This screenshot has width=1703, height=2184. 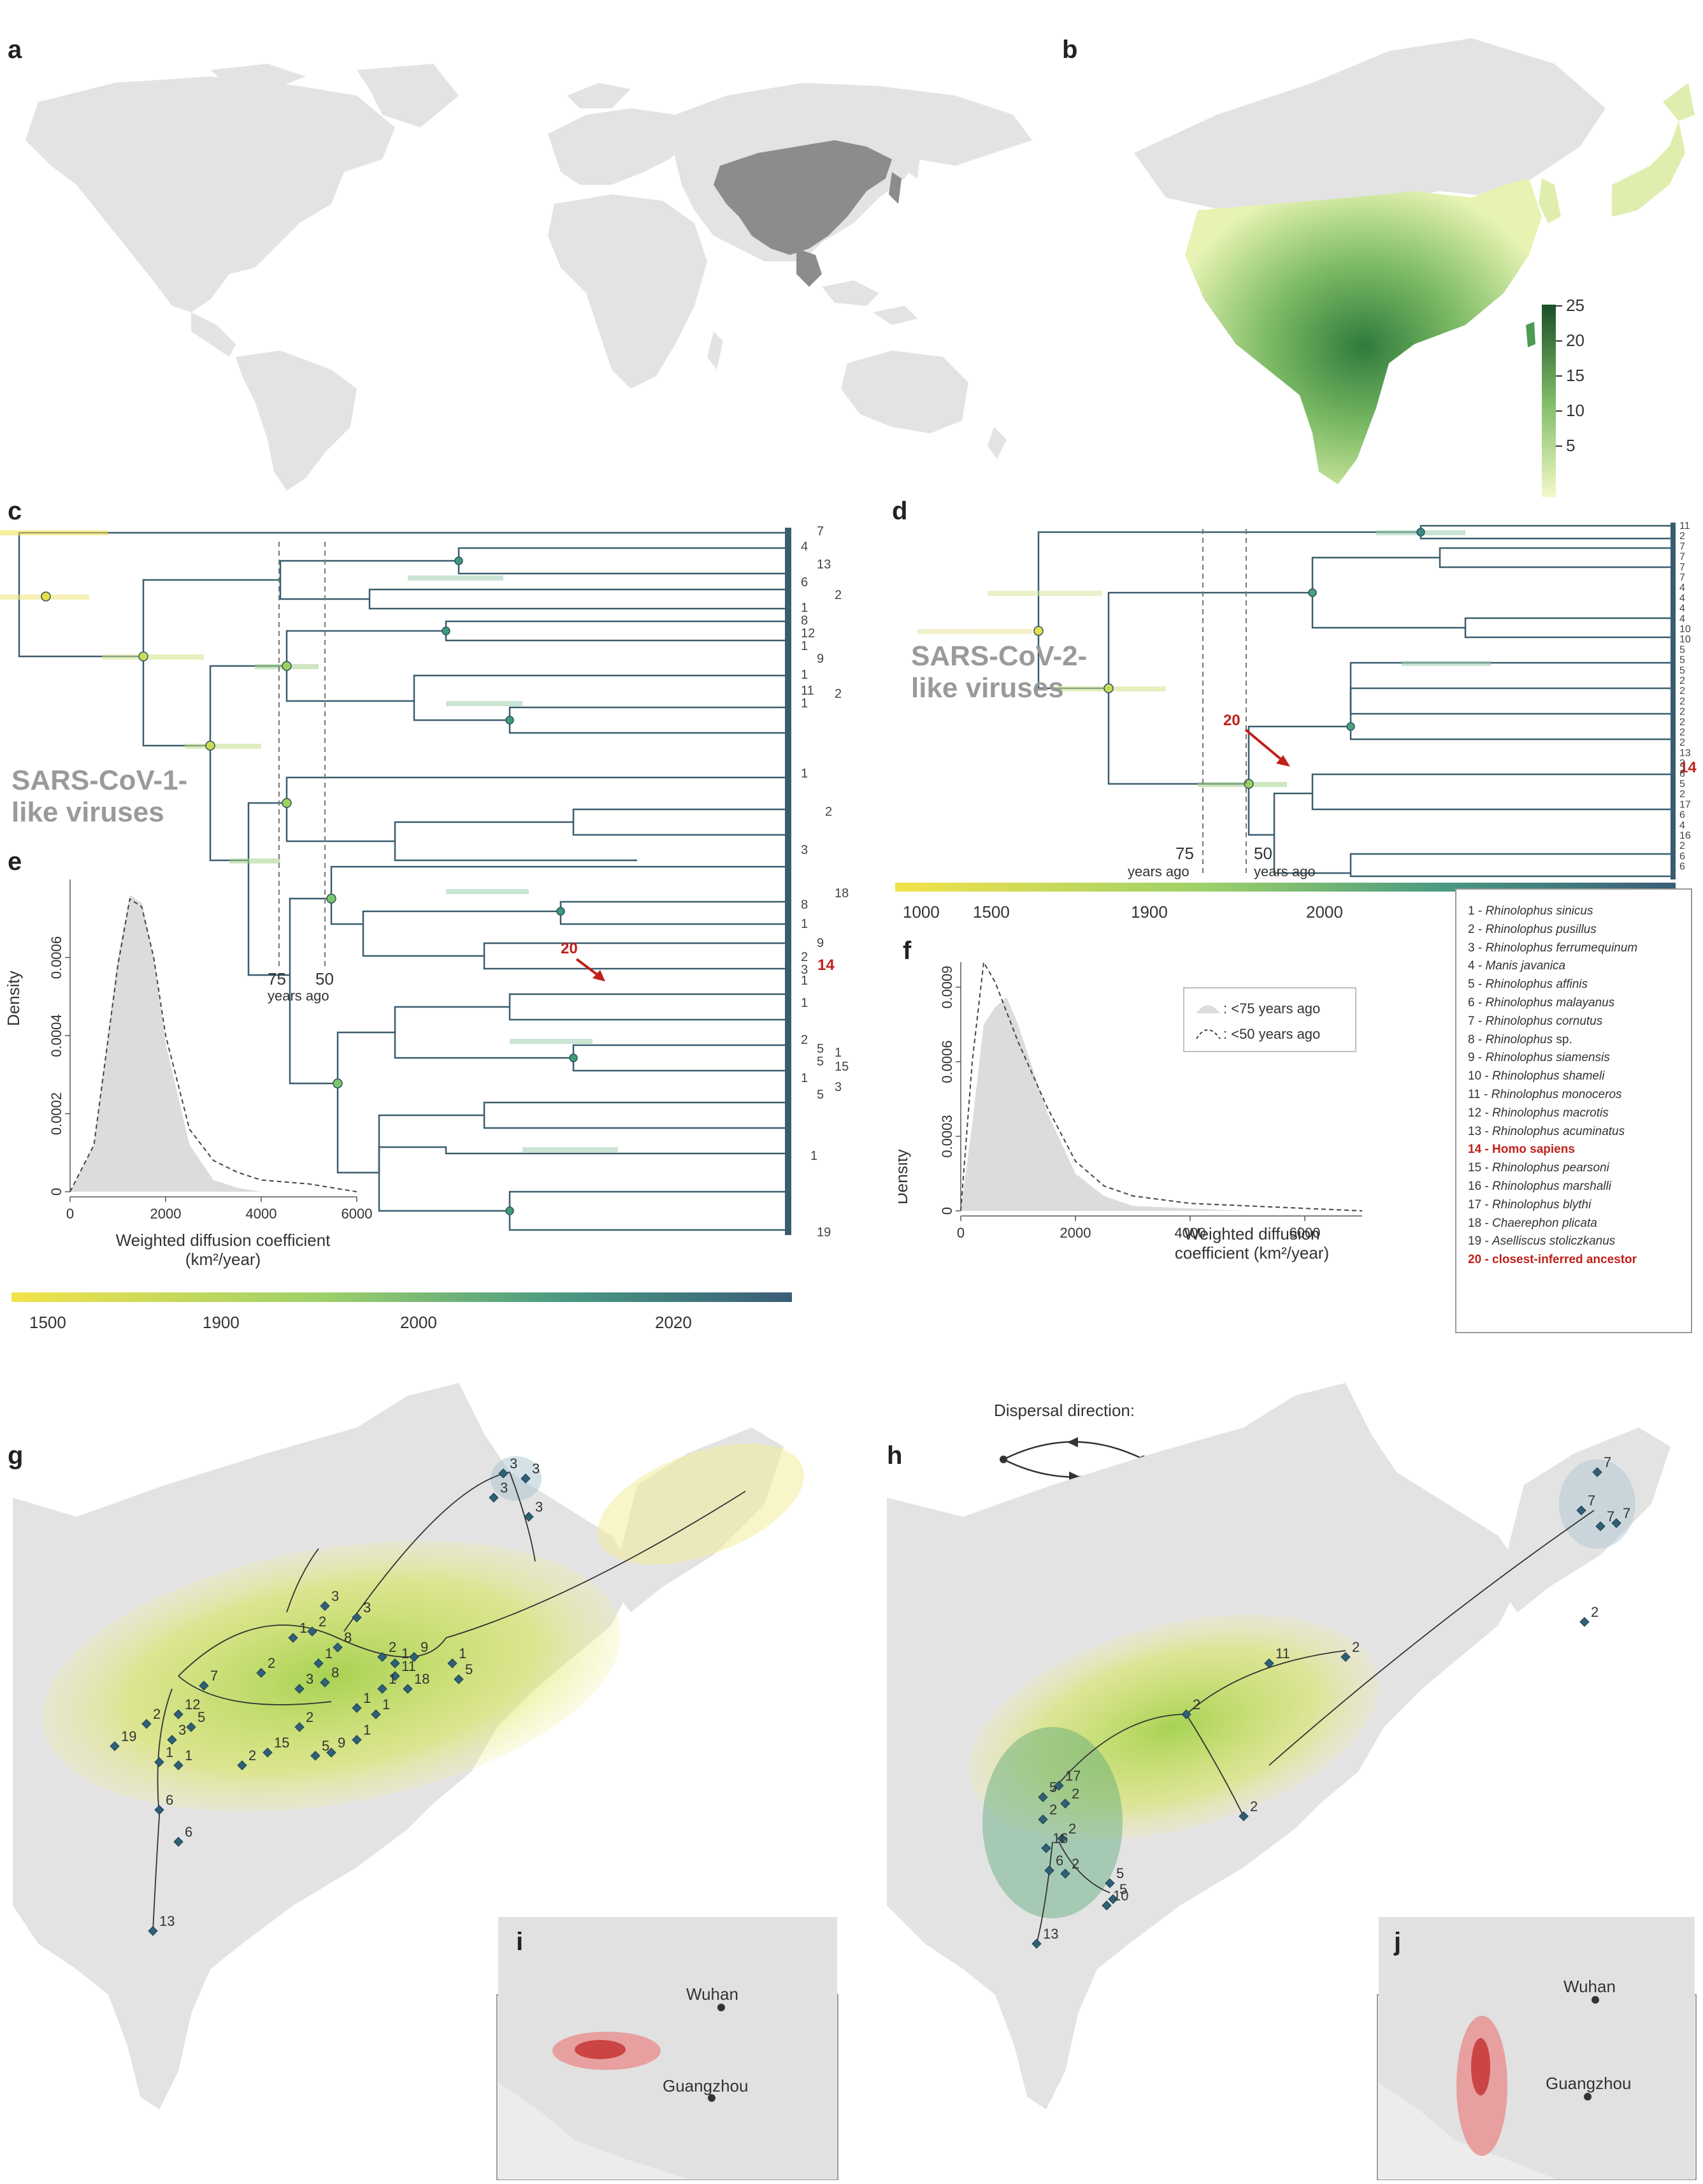 I want to click on timebar-tick: 1900, so click(x=1149, y=912).